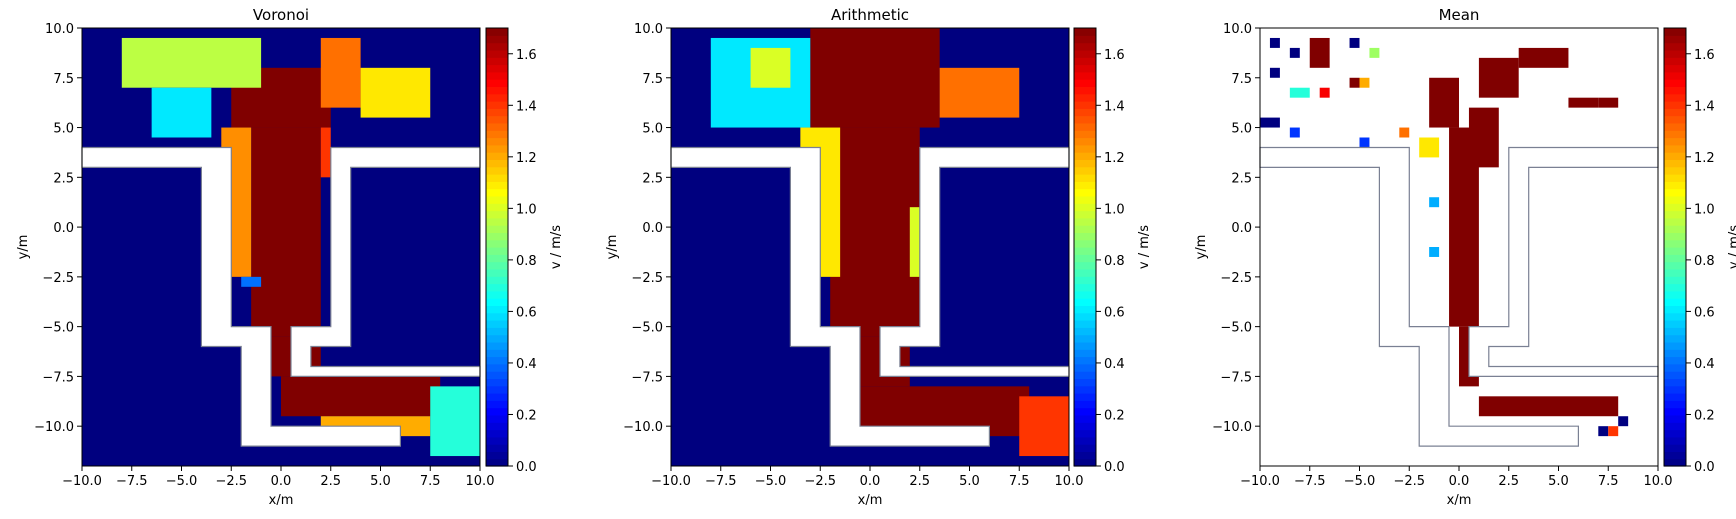 The width and height of the screenshot is (1736, 519). Describe the element at coordinates (281, 15) in the screenshot. I see `chart-title: Voronoi` at that location.